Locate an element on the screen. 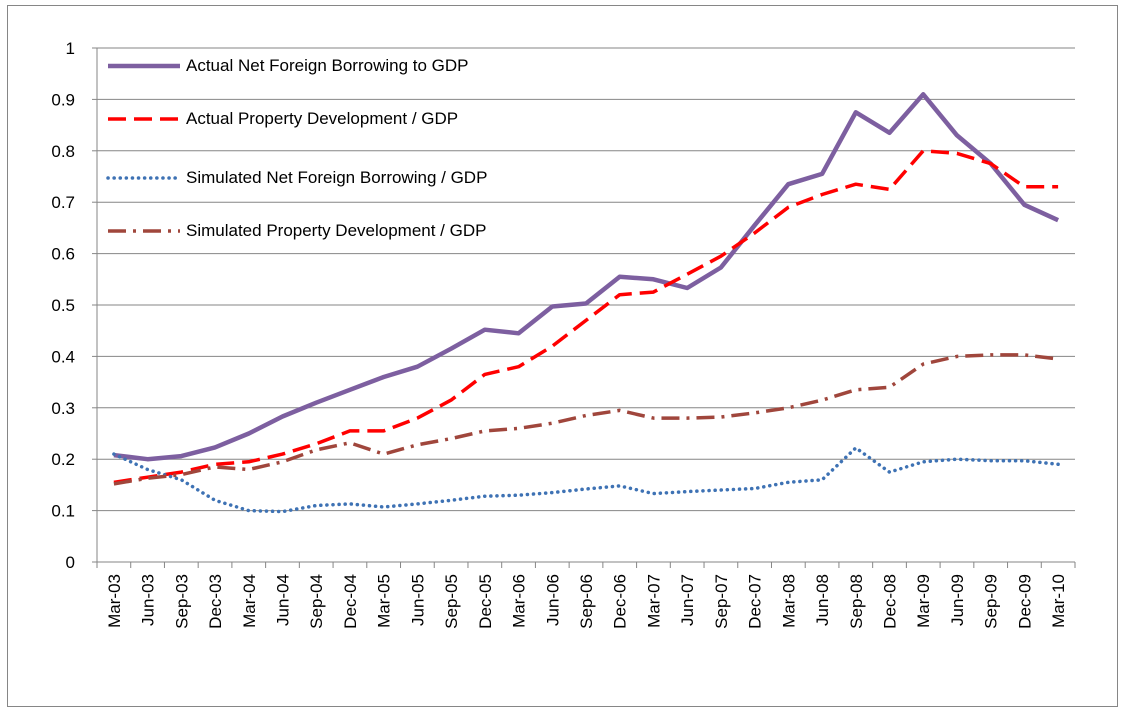 This screenshot has width=1125, height=718. y-tick-label: 1 is located at coordinates (70, 48).